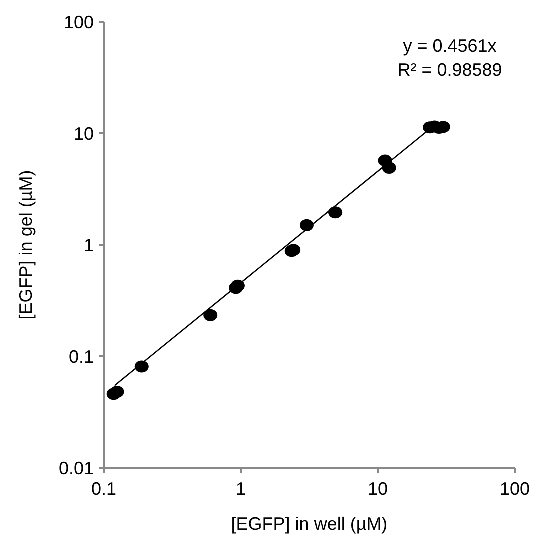 This screenshot has width=546, height=552. I want to click on x-axis-title: [EGFP] in well (µM), so click(309, 524).